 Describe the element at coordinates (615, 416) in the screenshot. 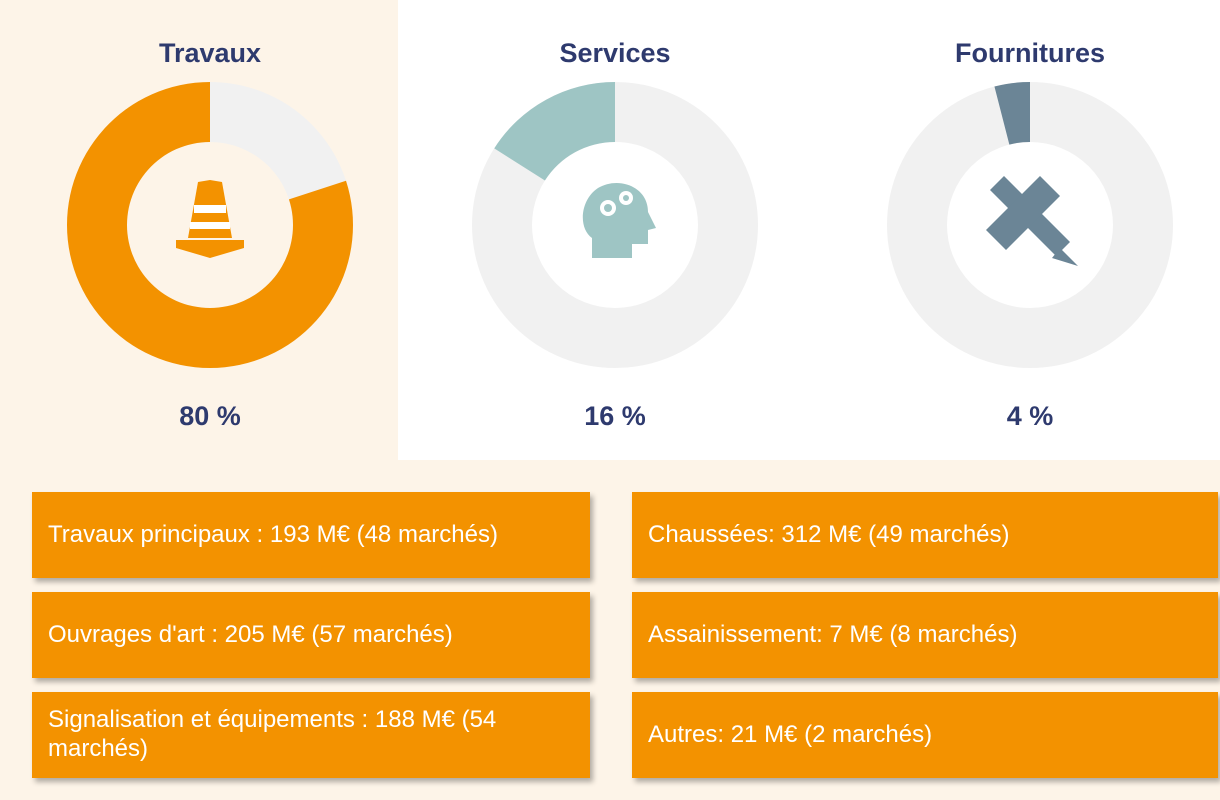

I see `value-label: 16 %` at that location.